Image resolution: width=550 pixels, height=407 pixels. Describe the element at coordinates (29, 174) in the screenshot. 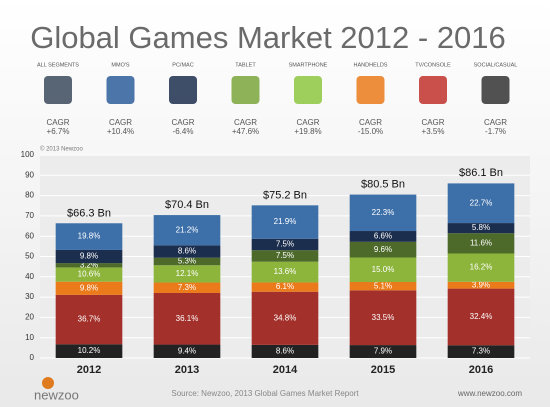

I see `y-tick-label: 90` at that location.